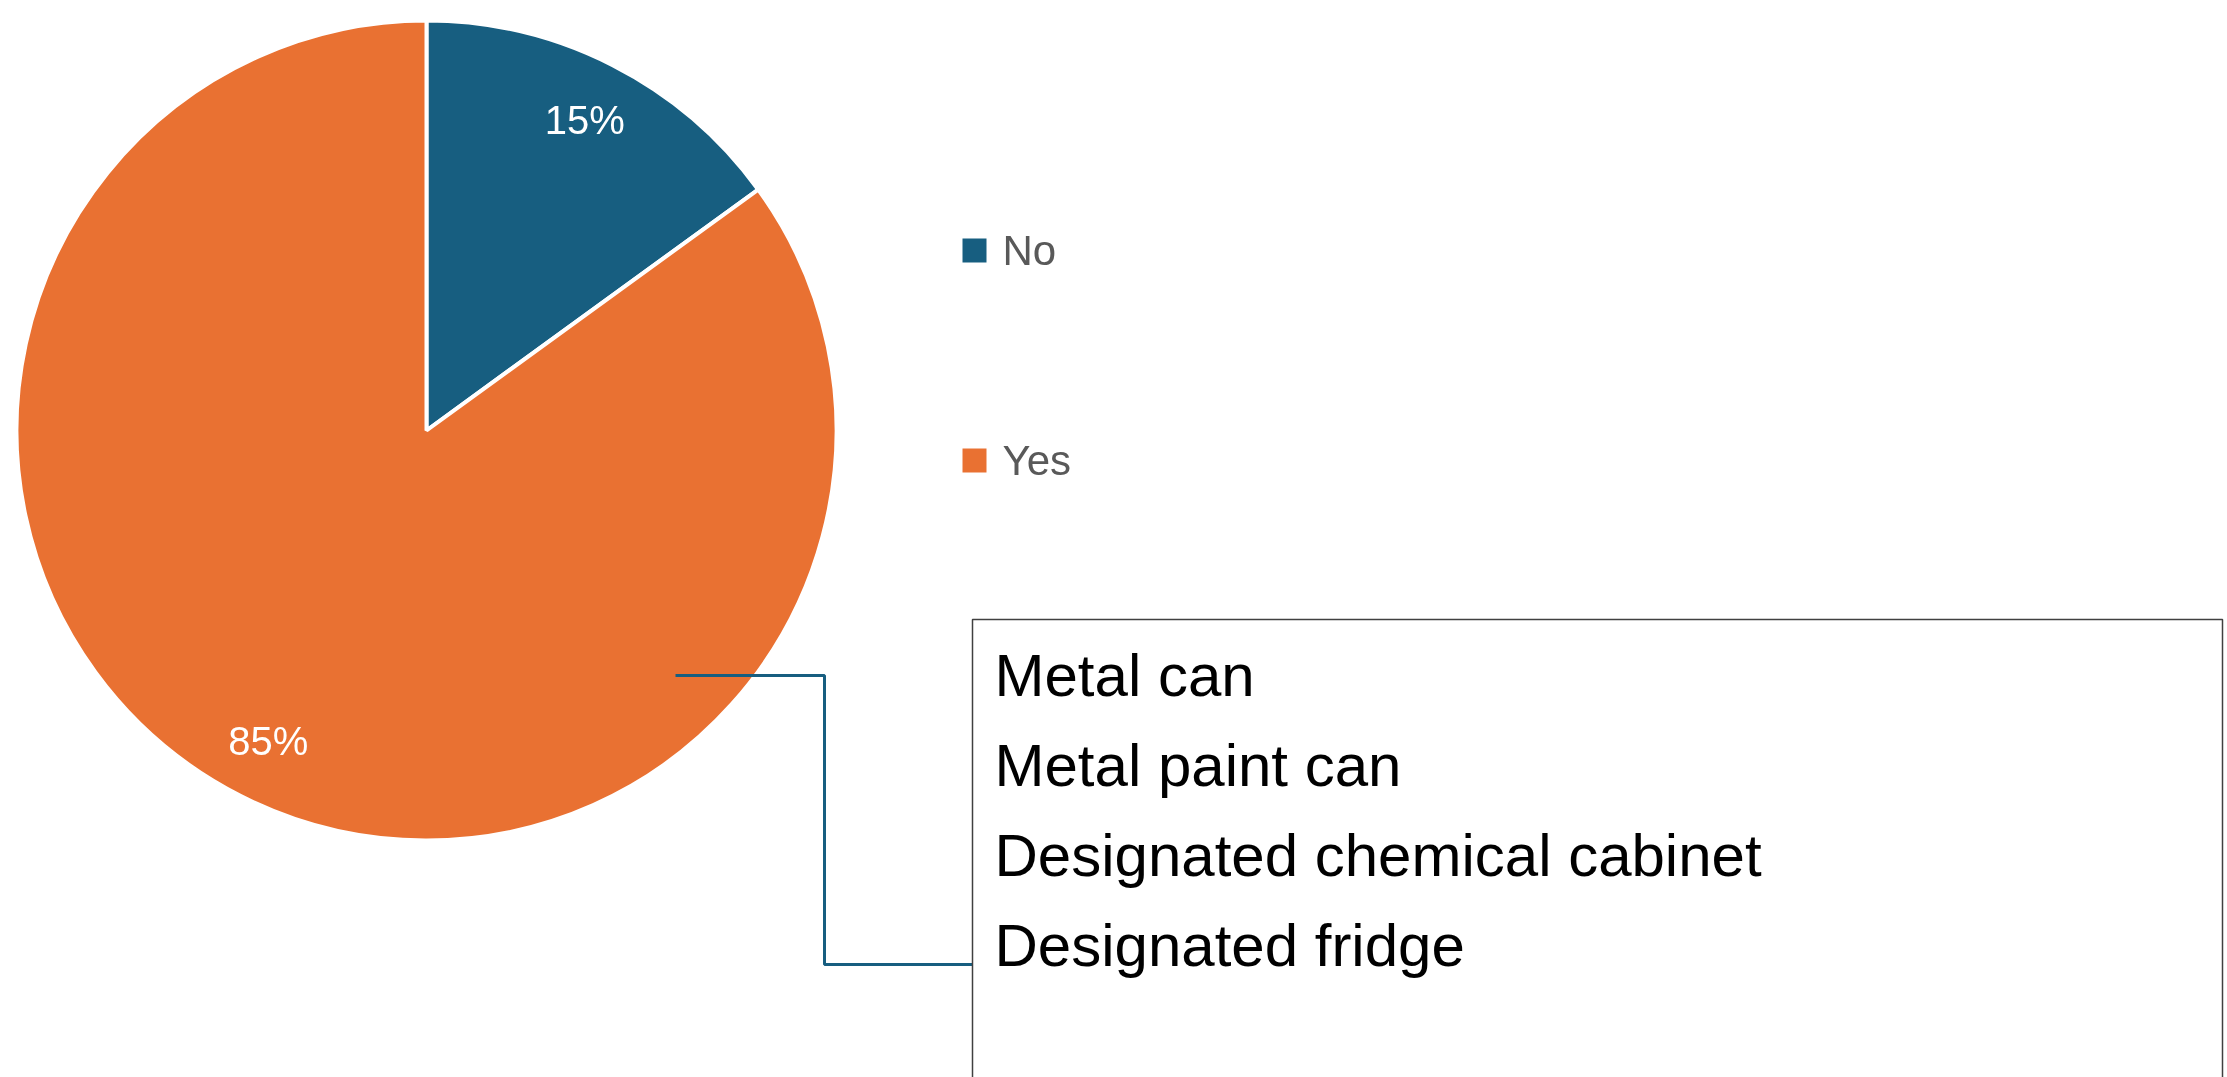 The image size is (2227, 1077). What do you see at coordinates (1029, 250) in the screenshot?
I see `legend-label: No` at bounding box center [1029, 250].